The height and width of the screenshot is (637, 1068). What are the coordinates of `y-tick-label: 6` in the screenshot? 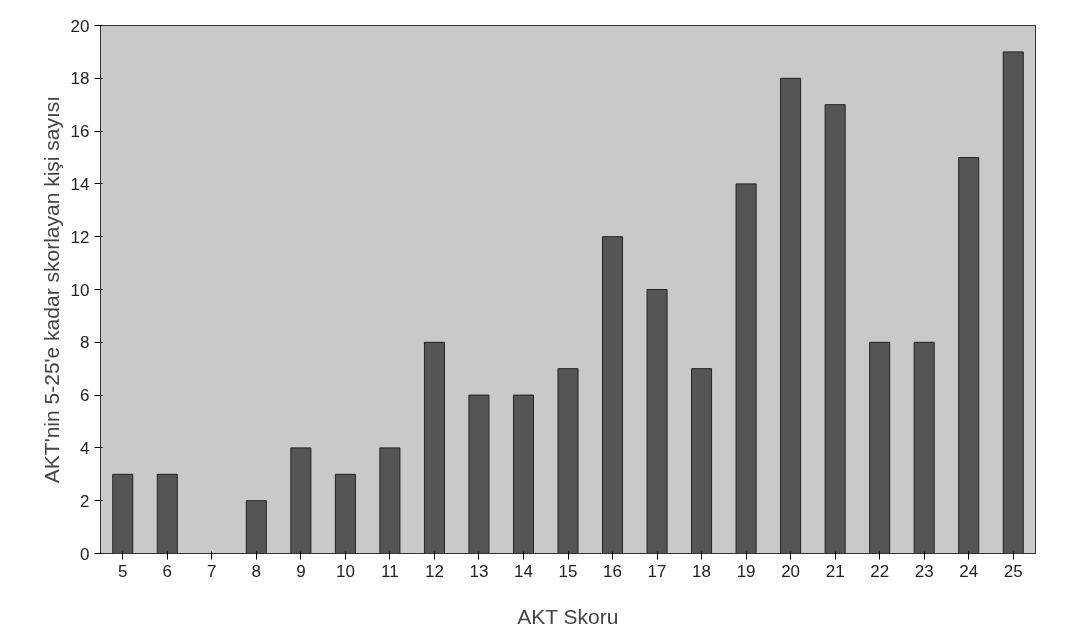 It's located at (85, 396).